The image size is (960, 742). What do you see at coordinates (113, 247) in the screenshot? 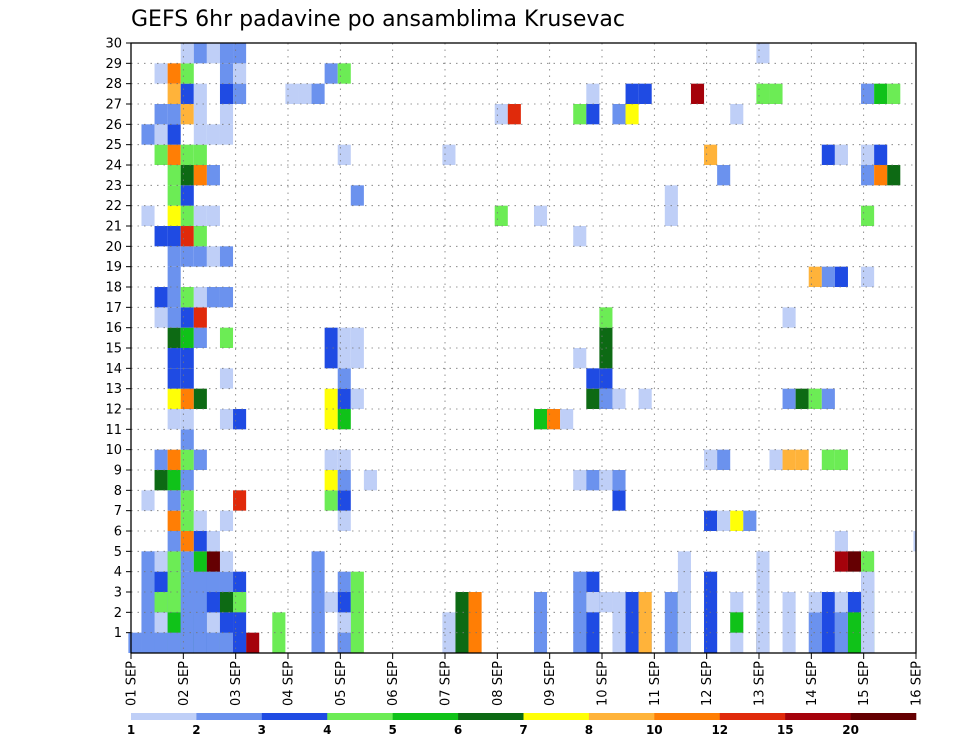
I see `y-tick-label: 20` at bounding box center [113, 247].